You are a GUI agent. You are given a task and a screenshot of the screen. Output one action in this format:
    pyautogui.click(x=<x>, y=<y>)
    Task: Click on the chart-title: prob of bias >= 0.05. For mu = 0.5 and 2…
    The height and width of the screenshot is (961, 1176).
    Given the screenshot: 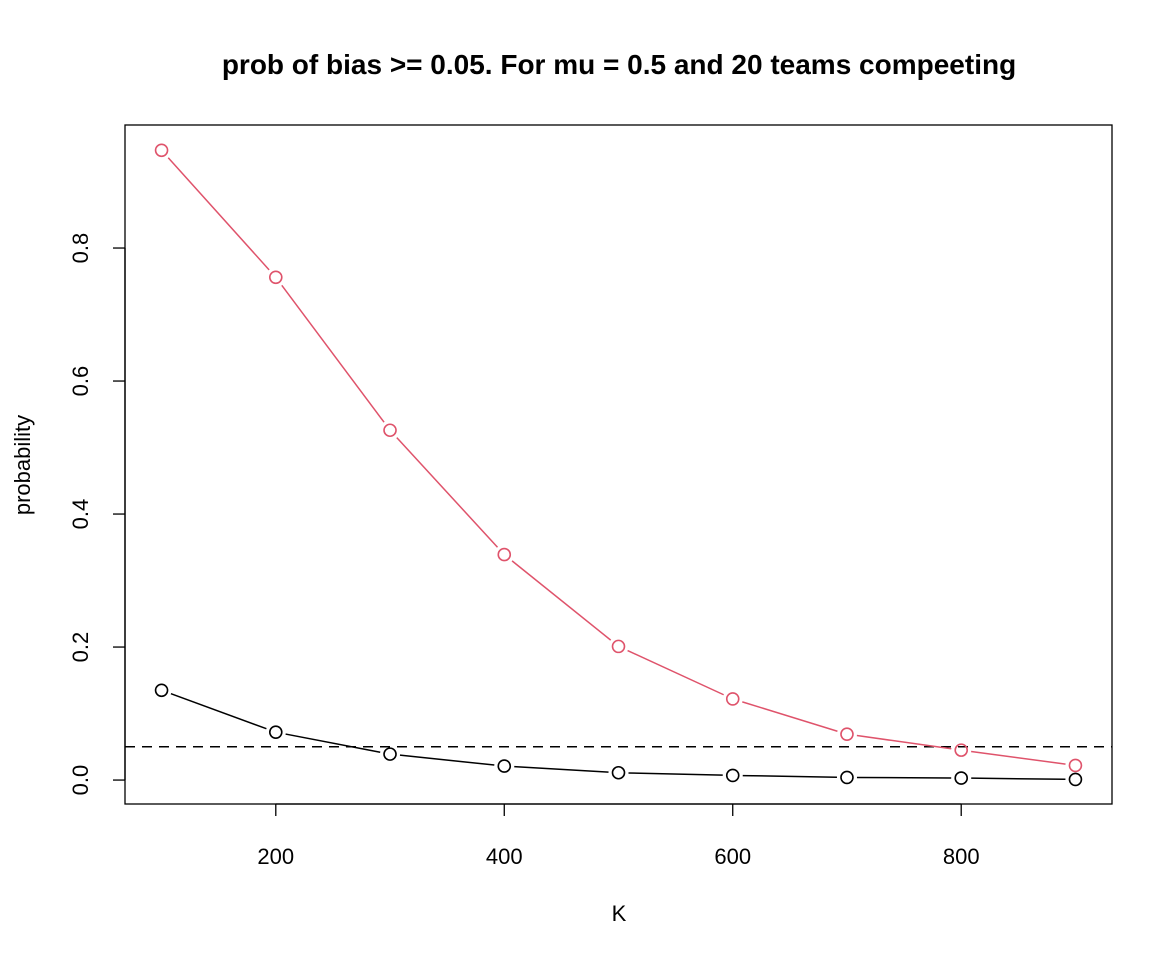 What is the action you would take?
    pyautogui.click(x=619, y=64)
    